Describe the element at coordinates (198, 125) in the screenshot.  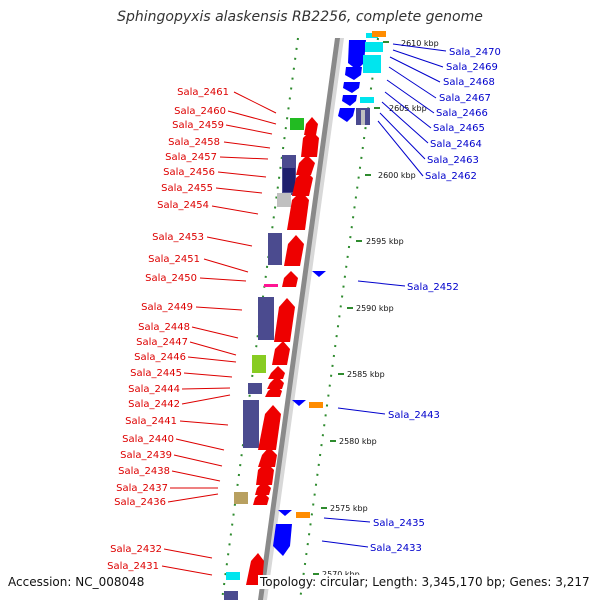
I see `gene-label: Sala_2459` at that location.